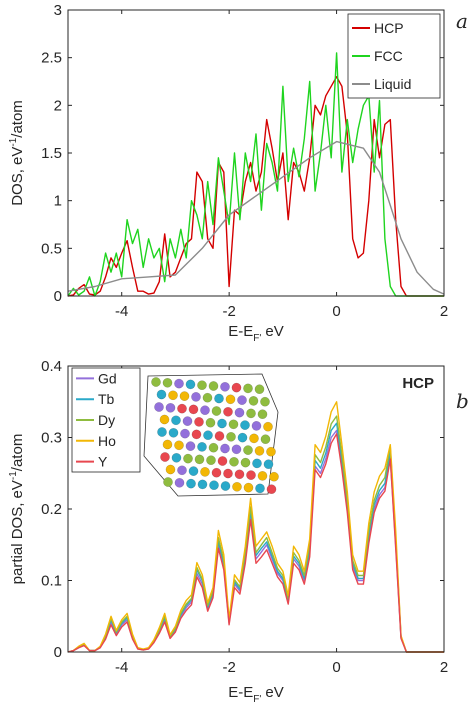 This screenshot has height=708, width=474. I want to click on legend-label-y: Y, so click(103, 462).